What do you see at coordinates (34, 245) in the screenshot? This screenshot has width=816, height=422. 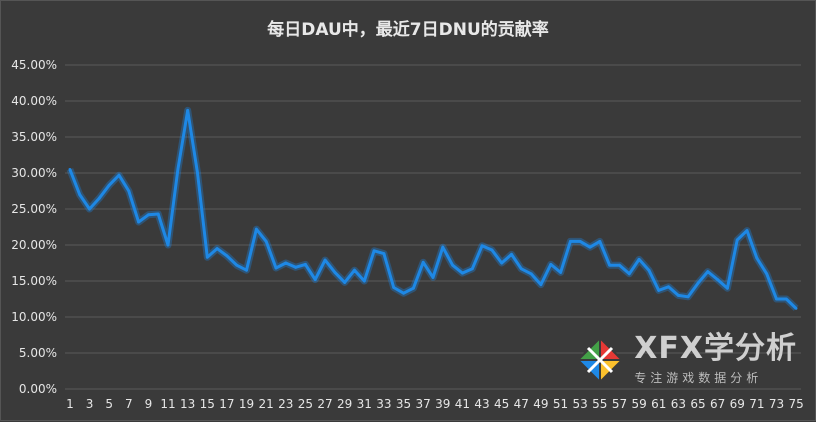 I see `y-tick-label: 20.00%` at bounding box center [34, 245].